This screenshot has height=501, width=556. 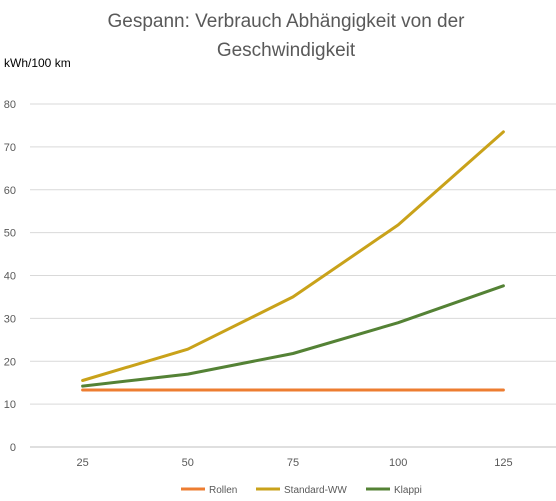 I want to click on chart-title-line-1: Gespann: Verbrauch Abhängigkeit von der, so click(x=286, y=21).